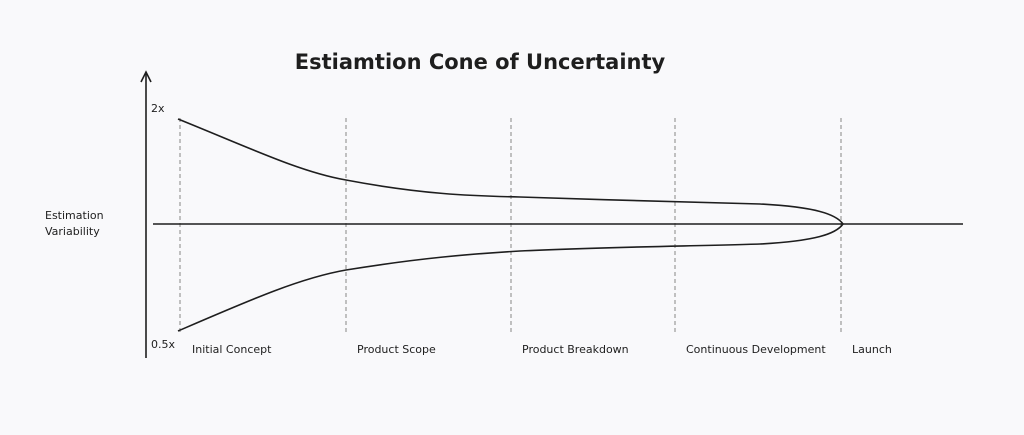 The width and height of the screenshot is (1024, 435). What do you see at coordinates (232, 349) in the screenshot?
I see `phase-label-initial-concept: Initial Concept` at bounding box center [232, 349].